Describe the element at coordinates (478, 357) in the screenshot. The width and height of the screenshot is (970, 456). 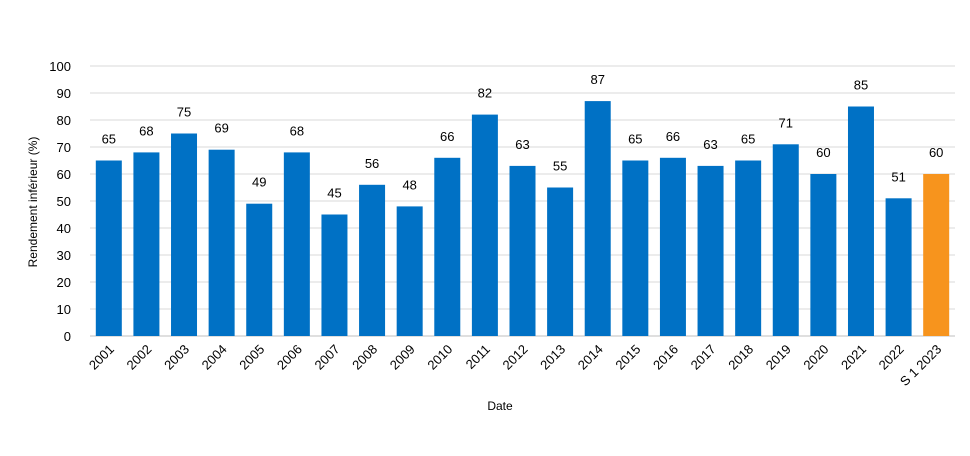
I see `x-tick-label: 2011` at that location.